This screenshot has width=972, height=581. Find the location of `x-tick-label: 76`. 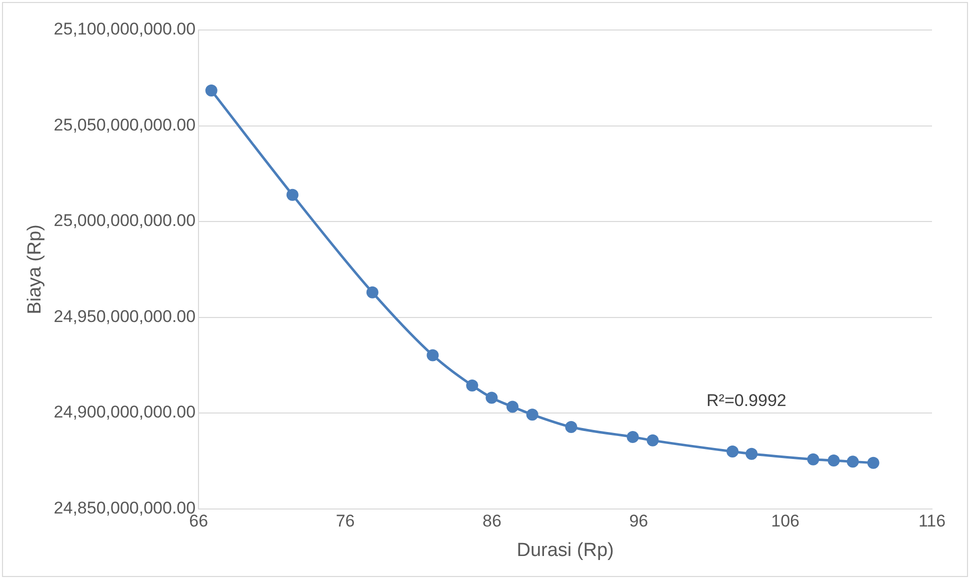

x-tick-label: 76 is located at coordinates (345, 521).